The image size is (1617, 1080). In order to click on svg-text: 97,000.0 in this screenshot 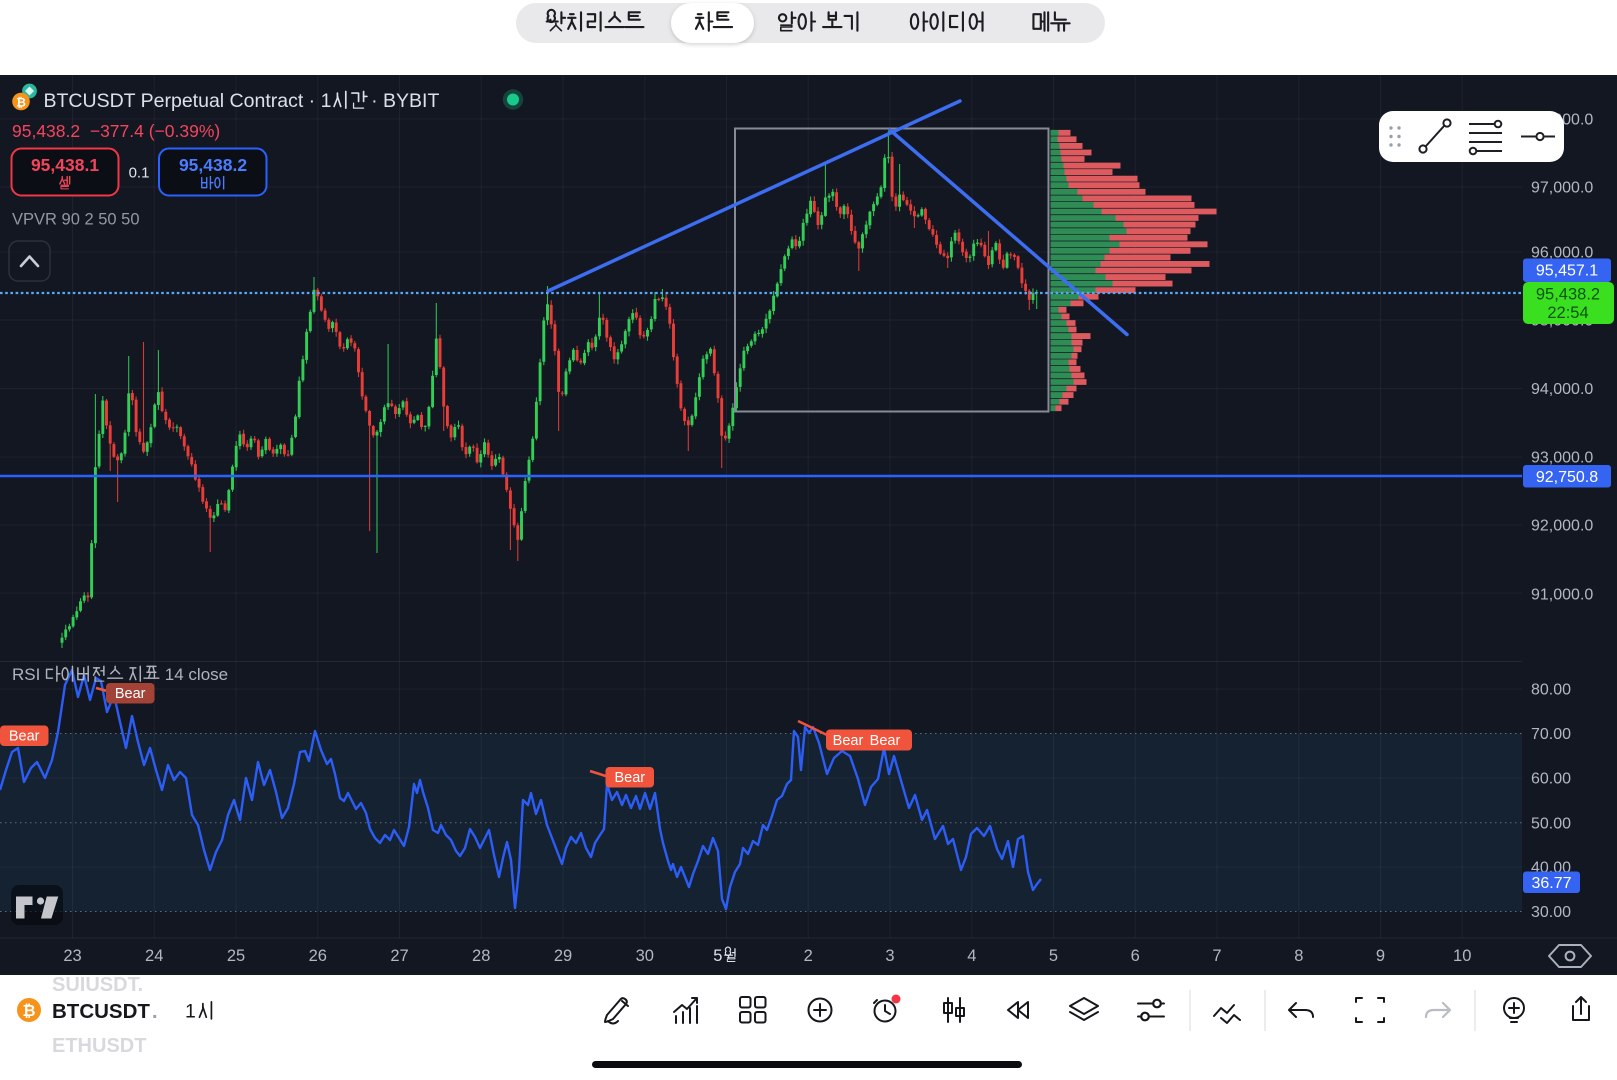, I will do `click(1562, 188)`.